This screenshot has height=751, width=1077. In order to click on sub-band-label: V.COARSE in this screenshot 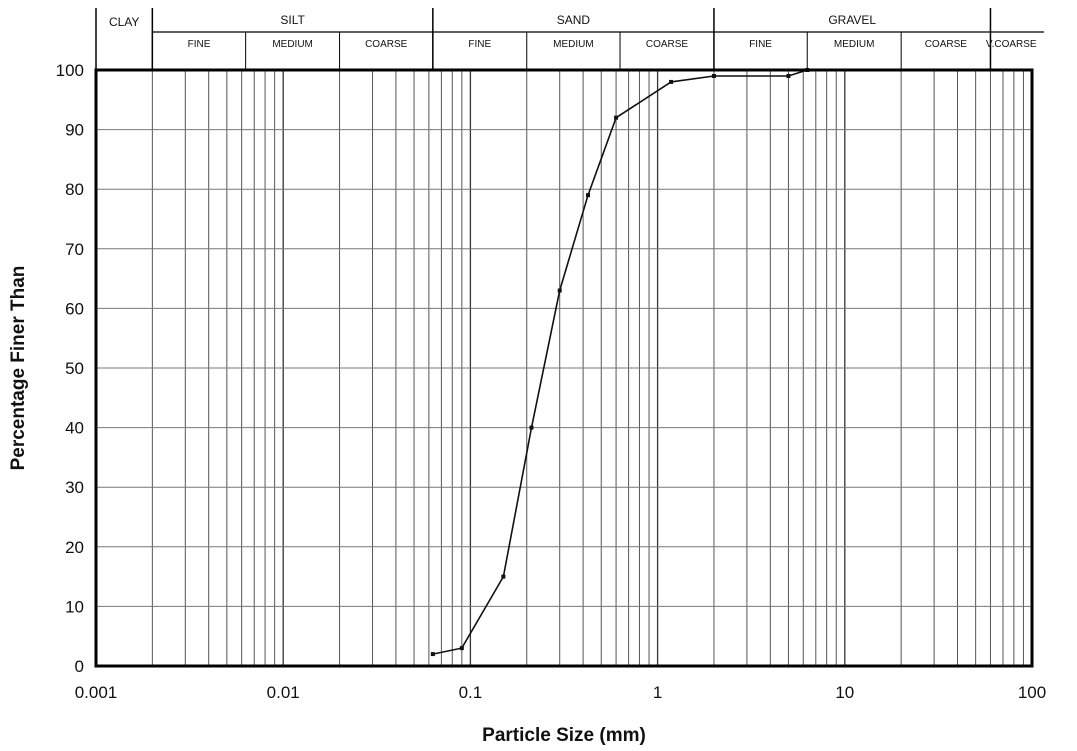, I will do `click(1011, 44)`.